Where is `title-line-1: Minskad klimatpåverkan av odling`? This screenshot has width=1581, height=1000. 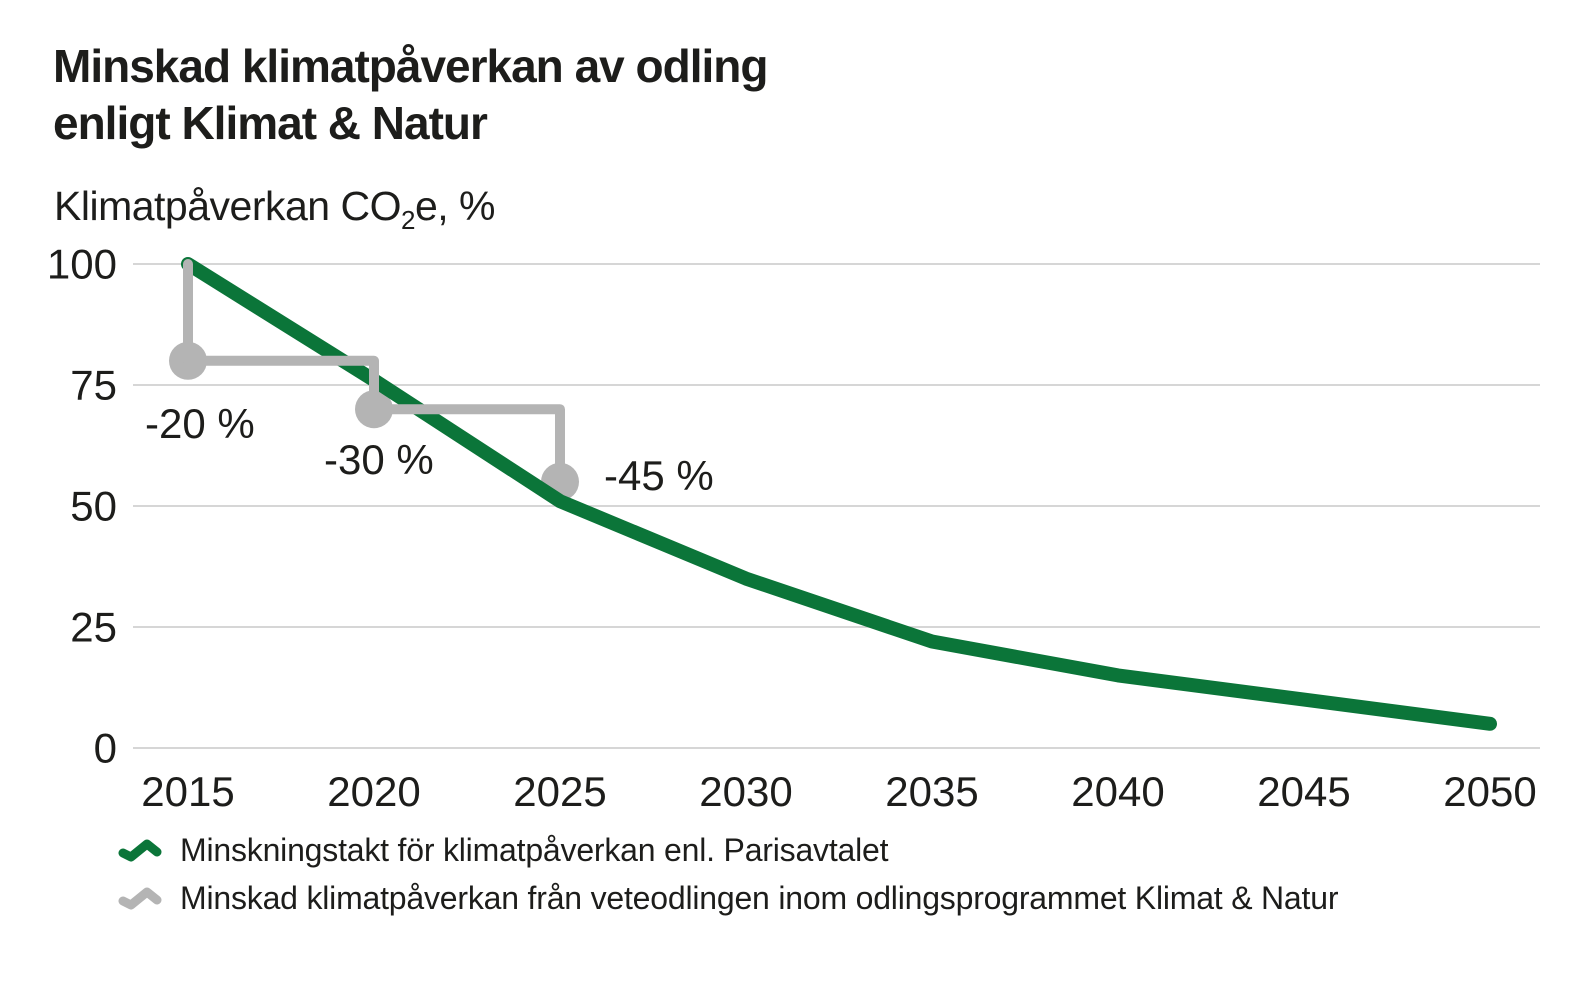
title-line-1: Minskad klimatpåverkan av odling is located at coordinates (410, 66).